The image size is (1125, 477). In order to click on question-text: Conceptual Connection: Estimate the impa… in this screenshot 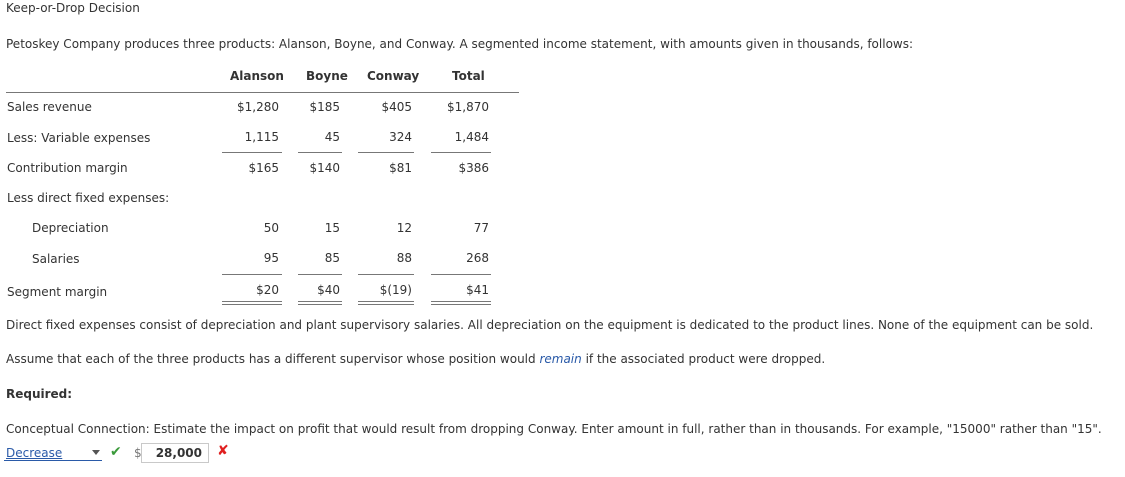, I will do `click(554, 429)`.